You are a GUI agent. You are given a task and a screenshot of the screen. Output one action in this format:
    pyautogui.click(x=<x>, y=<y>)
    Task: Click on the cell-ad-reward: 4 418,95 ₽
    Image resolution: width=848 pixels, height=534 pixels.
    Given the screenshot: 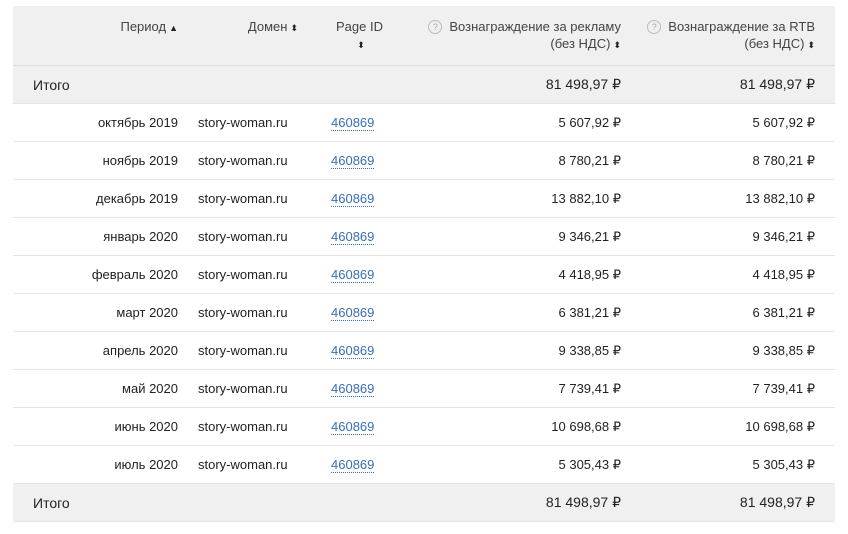 What is the action you would take?
    pyautogui.click(x=516, y=274)
    